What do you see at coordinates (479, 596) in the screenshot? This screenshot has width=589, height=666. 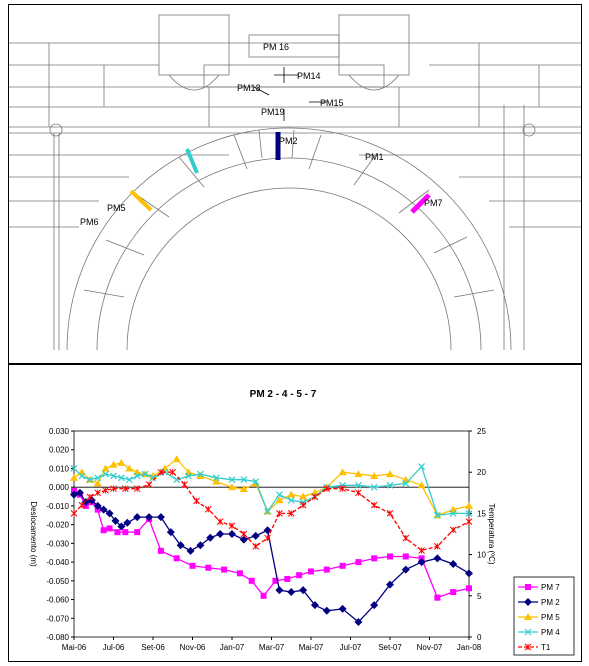 I see `y-right-tick-label: 5` at bounding box center [479, 596].